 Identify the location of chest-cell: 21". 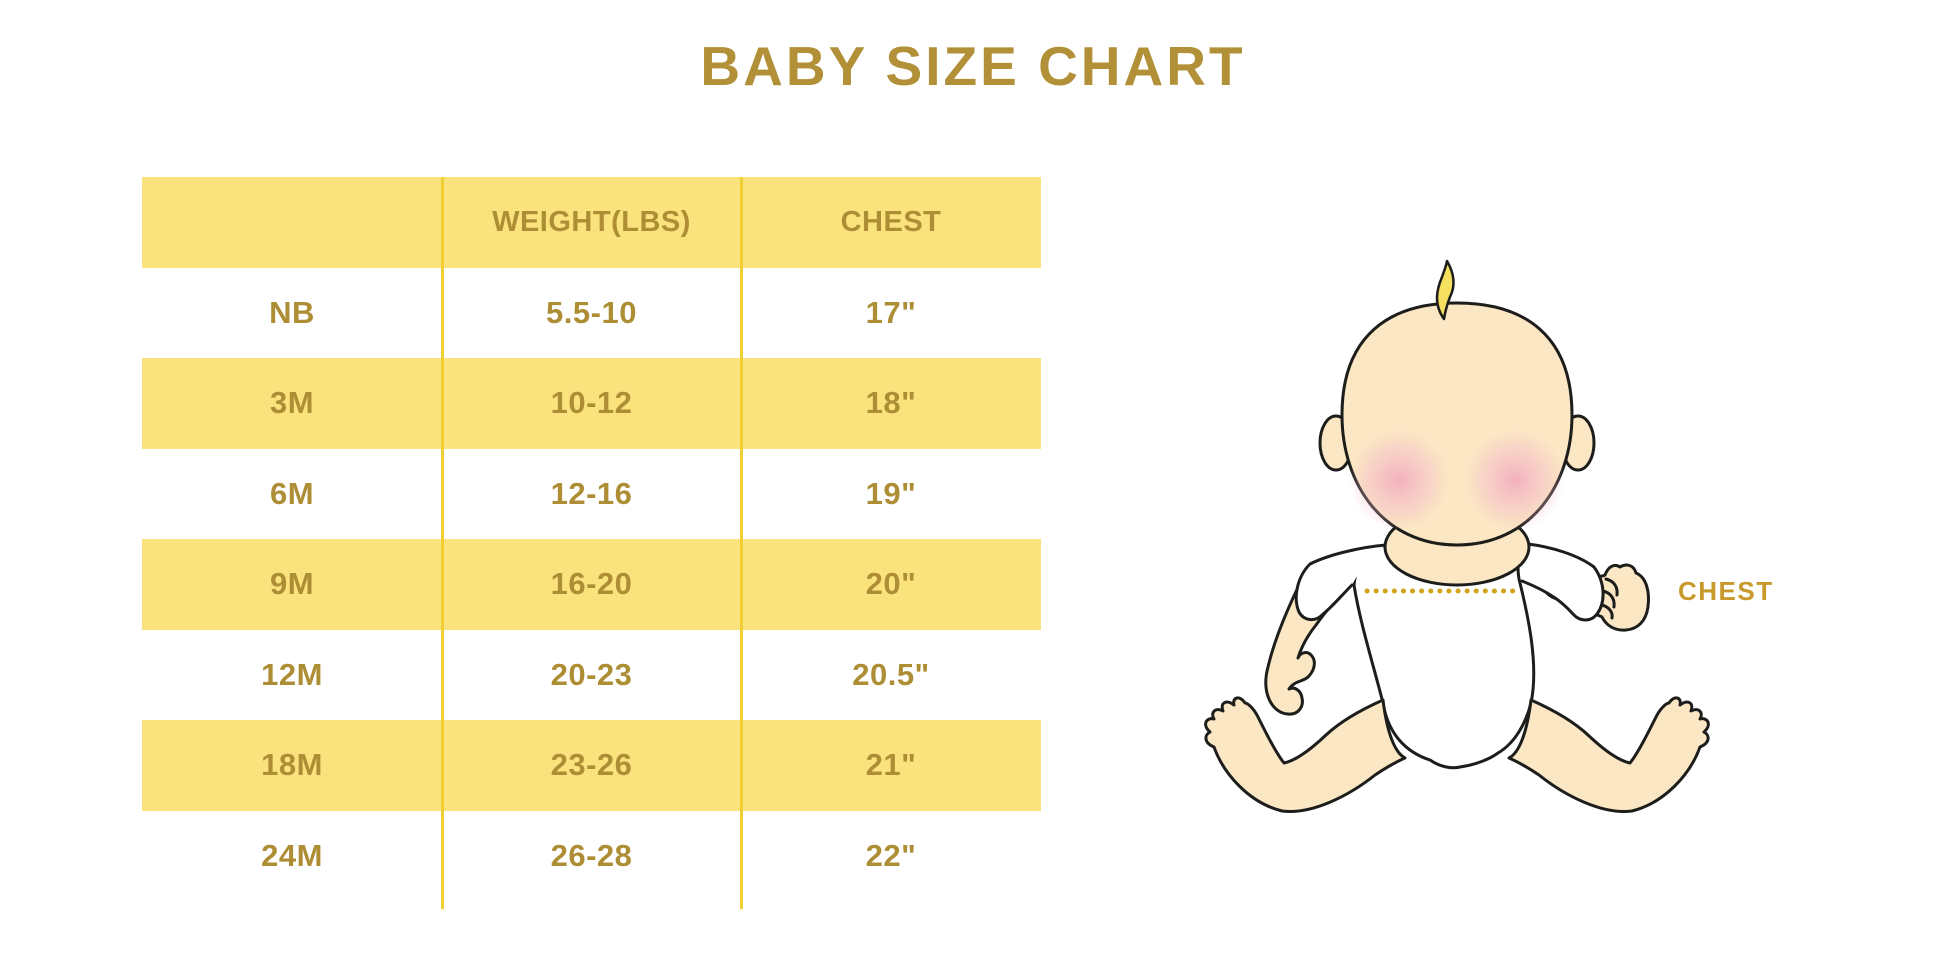
(891, 765).